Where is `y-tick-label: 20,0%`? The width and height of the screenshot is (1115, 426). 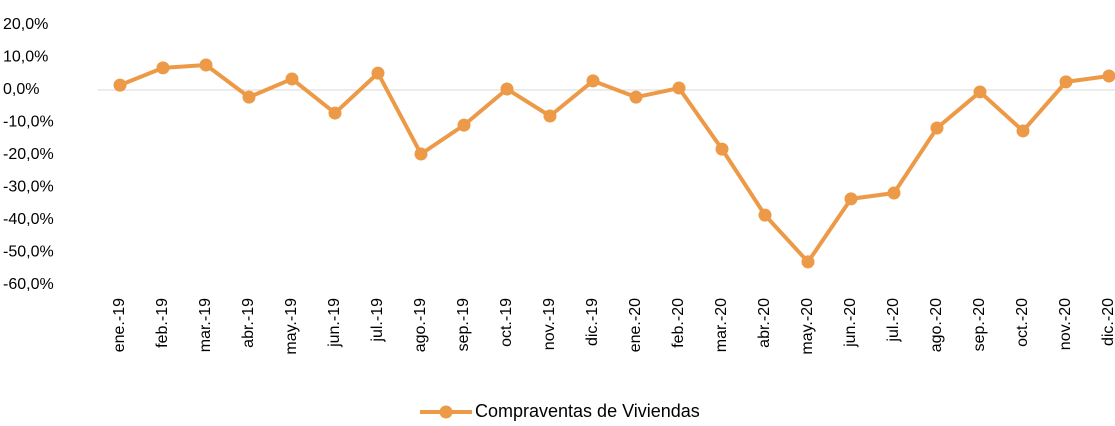
y-tick-label: 20,0% is located at coordinates (25, 24).